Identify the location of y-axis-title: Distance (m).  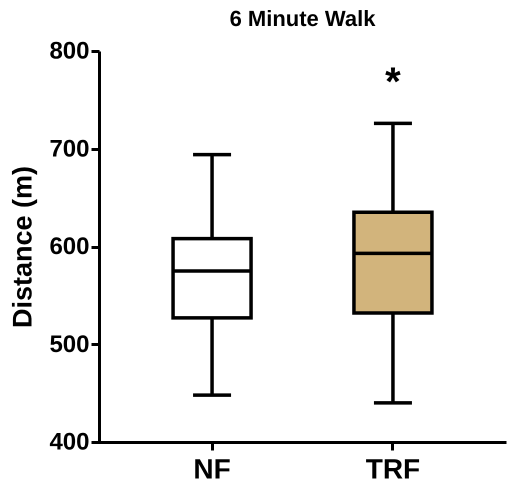
(22, 247).